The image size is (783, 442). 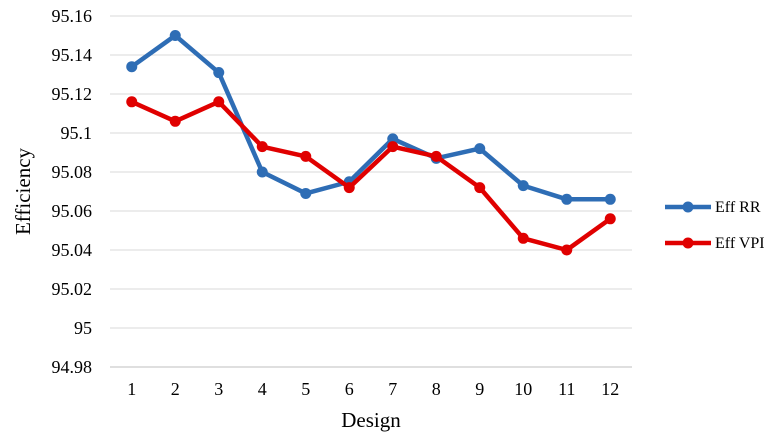 I want to click on y-tick-label: 95.16, so click(x=72, y=16).